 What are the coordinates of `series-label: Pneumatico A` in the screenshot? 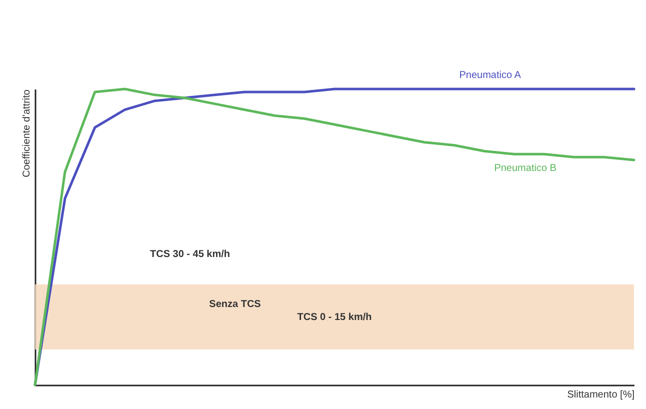 It's located at (490, 75).